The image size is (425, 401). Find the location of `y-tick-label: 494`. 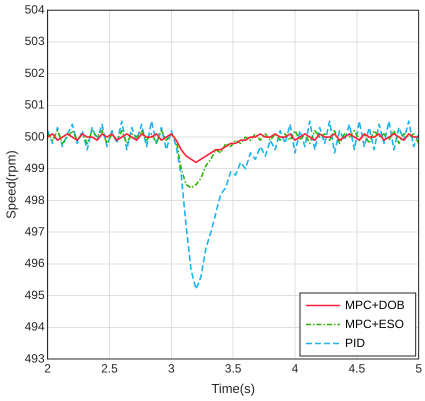

y-tick-label: 494 is located at coordinates (34, 327).